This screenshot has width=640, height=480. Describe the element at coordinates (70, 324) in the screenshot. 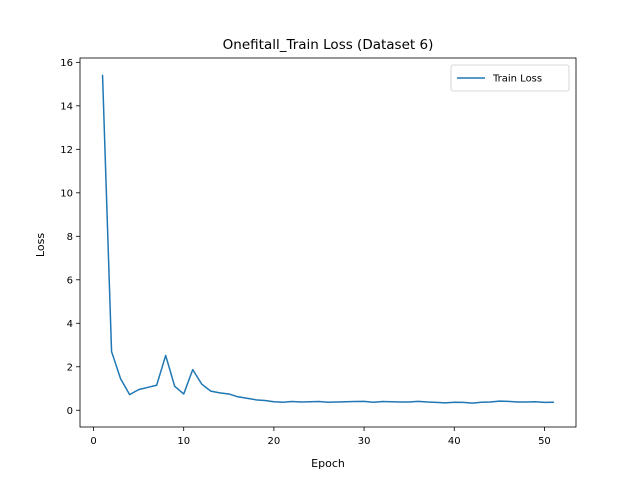

I see `y-tick-label: 4` at that location.